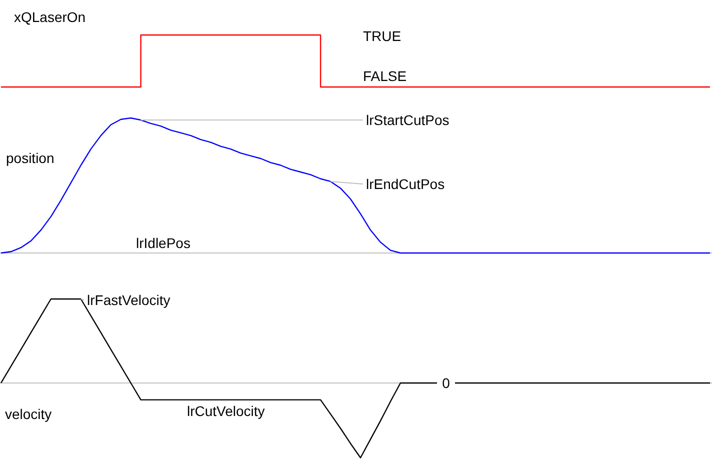 The height and width of the screenshot is (465, 712). I want to click on annotation: lrEndCutPos, so click(405, 184).